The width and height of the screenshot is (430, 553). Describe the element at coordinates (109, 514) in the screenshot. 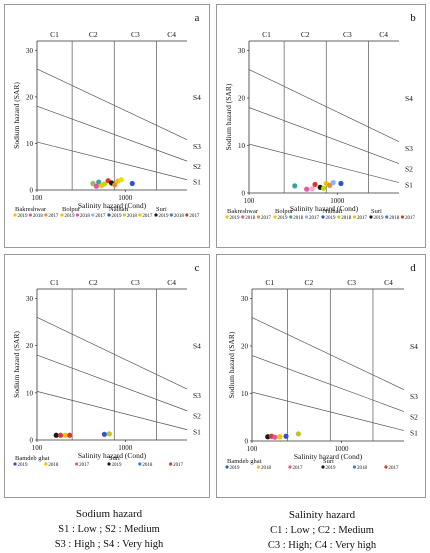

I see `sodium-hazard-title: Sodium hazard` at that location.